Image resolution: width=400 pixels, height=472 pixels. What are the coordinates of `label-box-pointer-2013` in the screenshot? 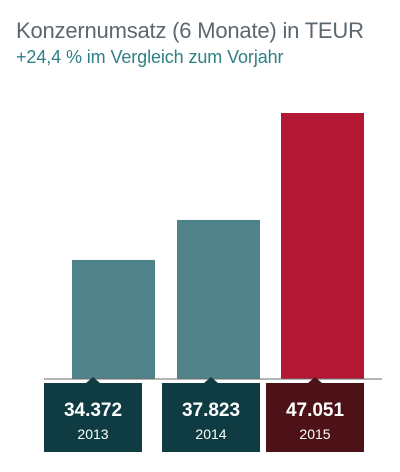 It's located at (93, 380).